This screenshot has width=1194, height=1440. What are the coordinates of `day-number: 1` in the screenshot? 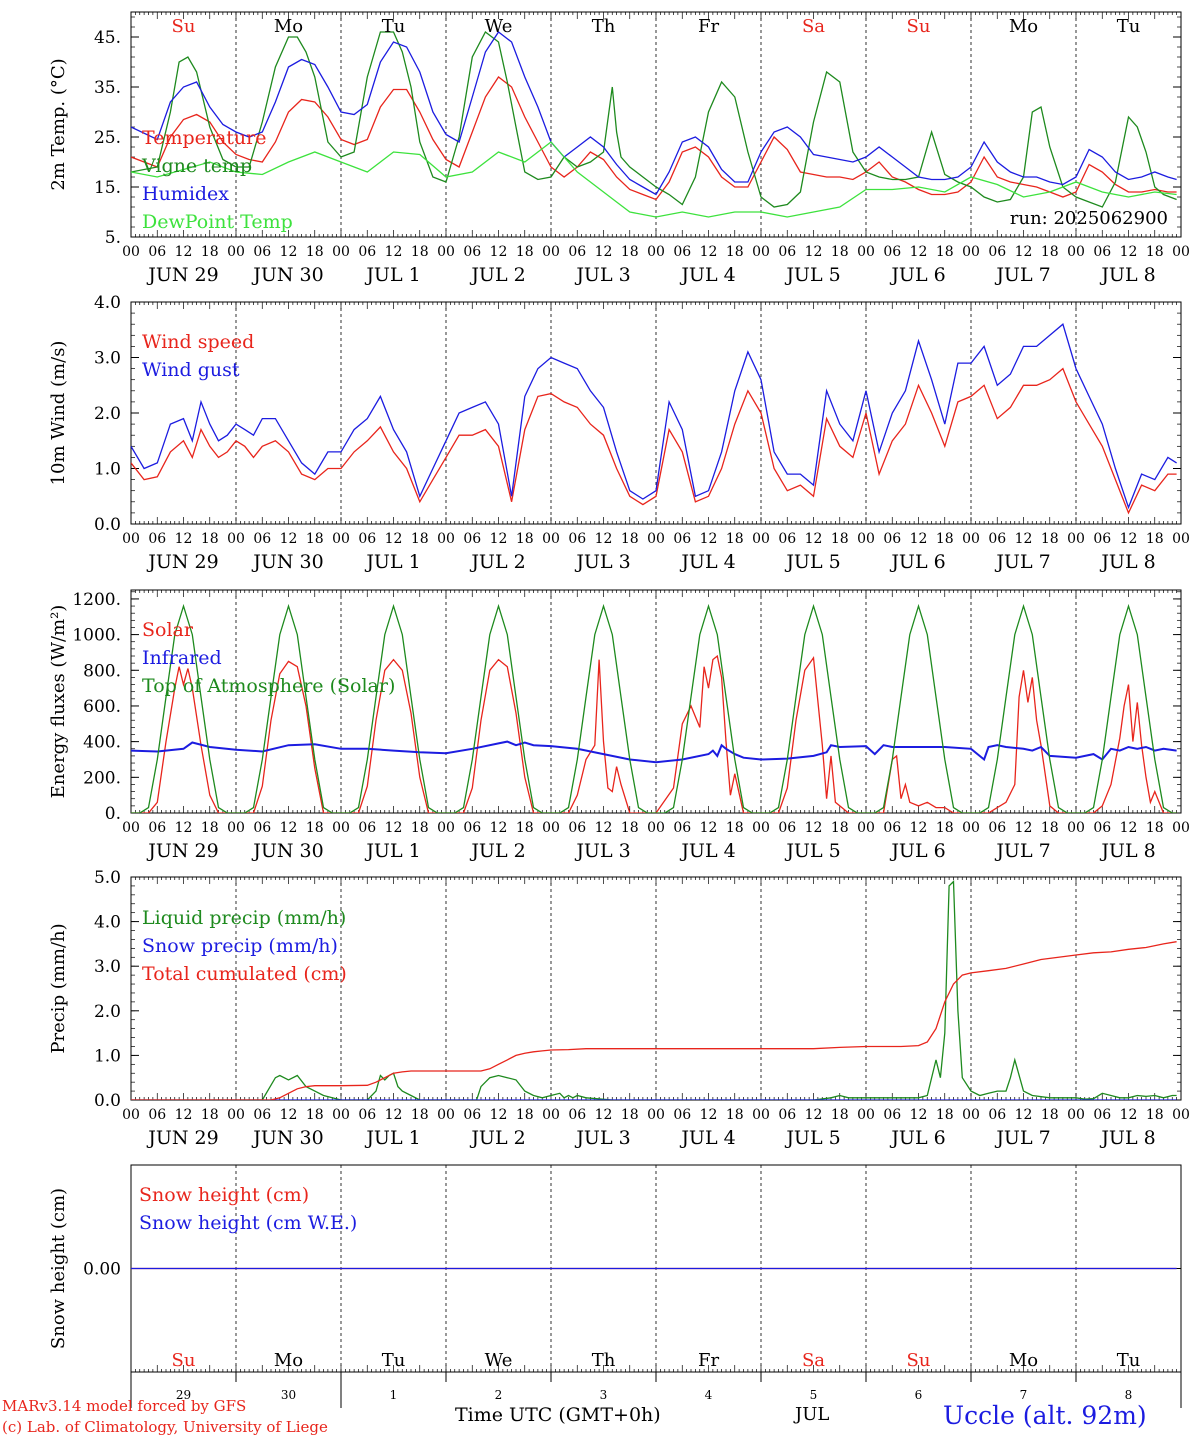 It's located at (394, 1395).